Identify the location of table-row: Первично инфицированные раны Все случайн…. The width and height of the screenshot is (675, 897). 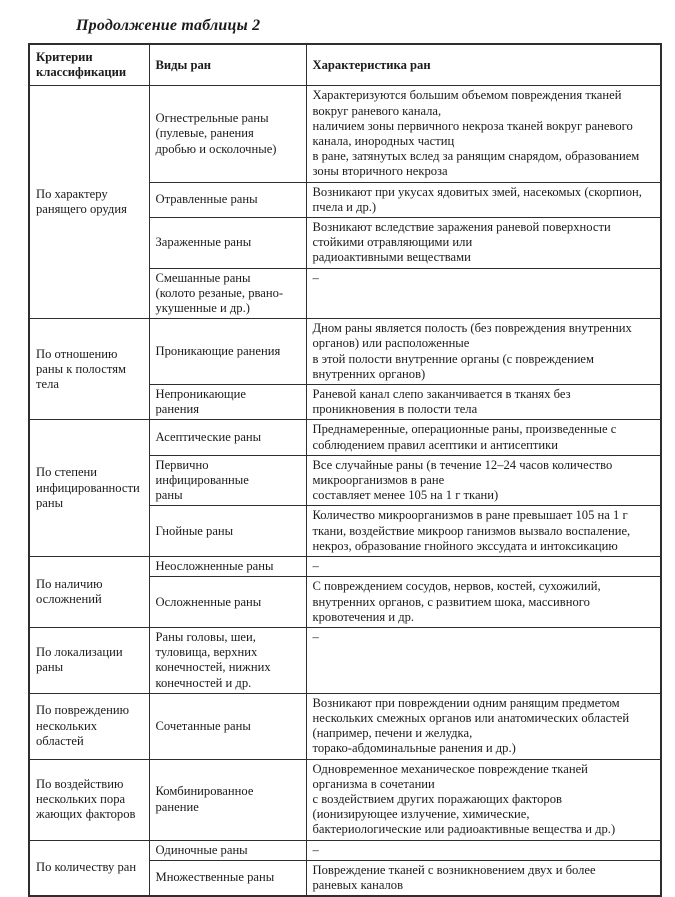
(345, 480).